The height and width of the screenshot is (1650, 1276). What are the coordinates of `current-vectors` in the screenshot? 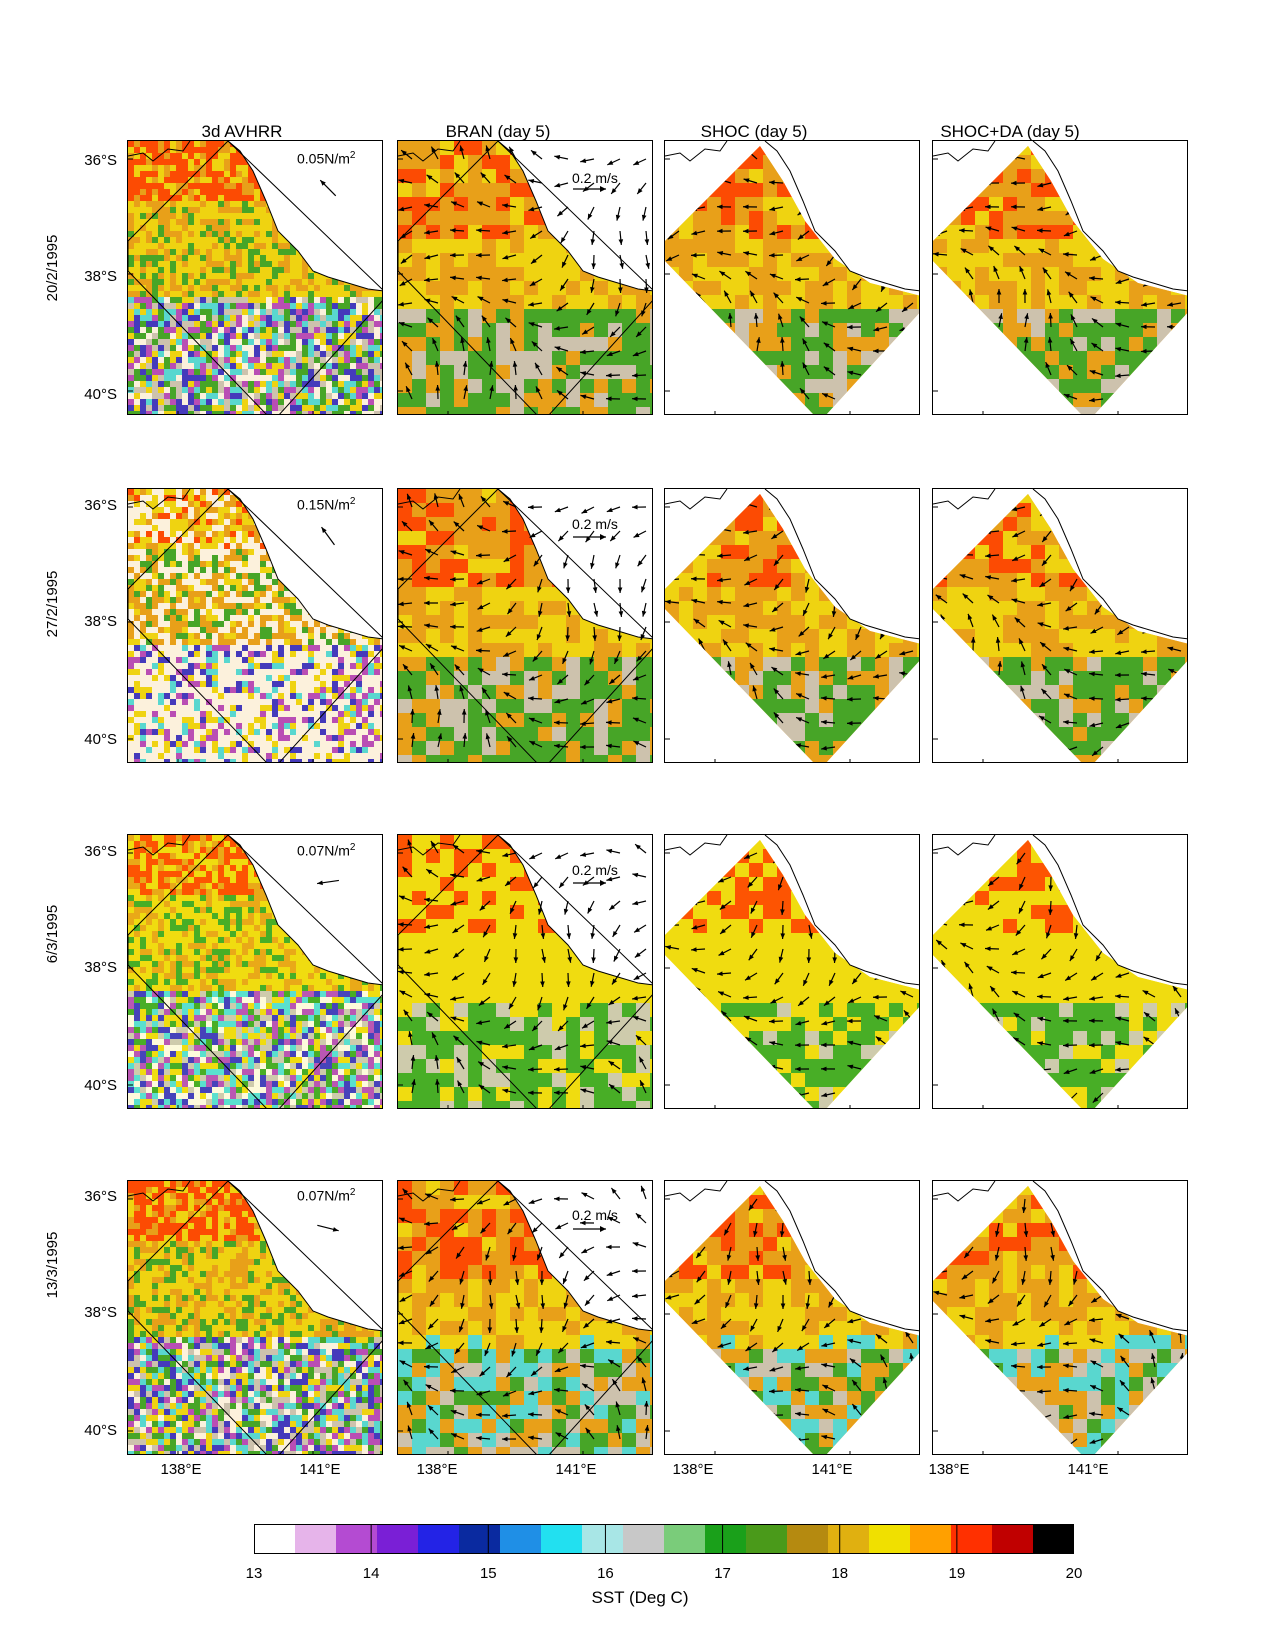 It's located at (524, 273).